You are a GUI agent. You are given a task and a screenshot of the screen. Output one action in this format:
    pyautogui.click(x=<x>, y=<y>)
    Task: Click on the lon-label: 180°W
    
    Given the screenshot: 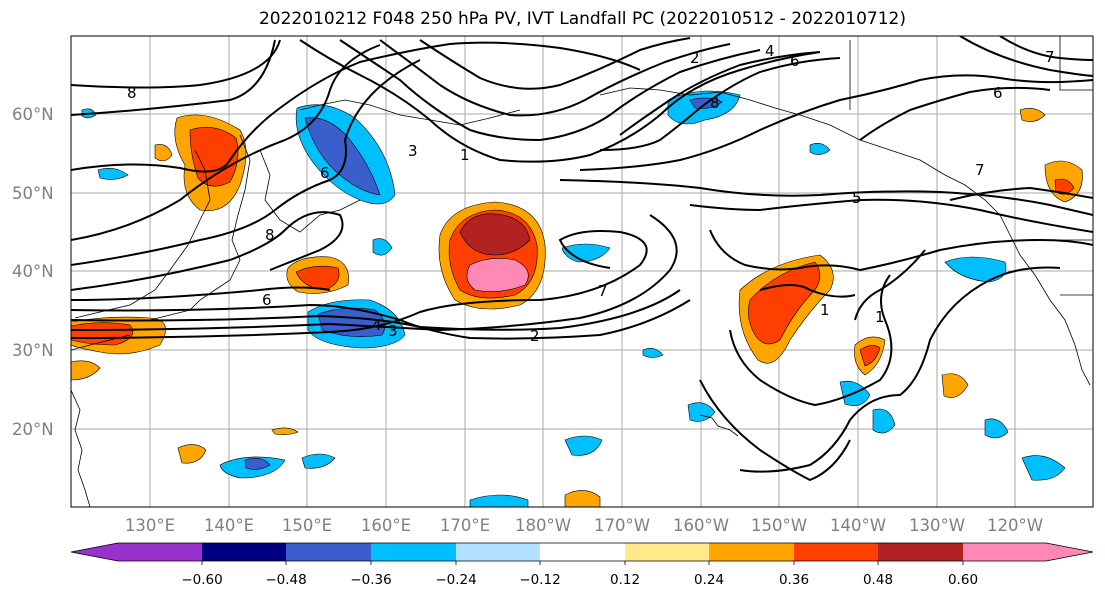 What is the action you would take?
    pyautogui.click(x=543, y=525)
    